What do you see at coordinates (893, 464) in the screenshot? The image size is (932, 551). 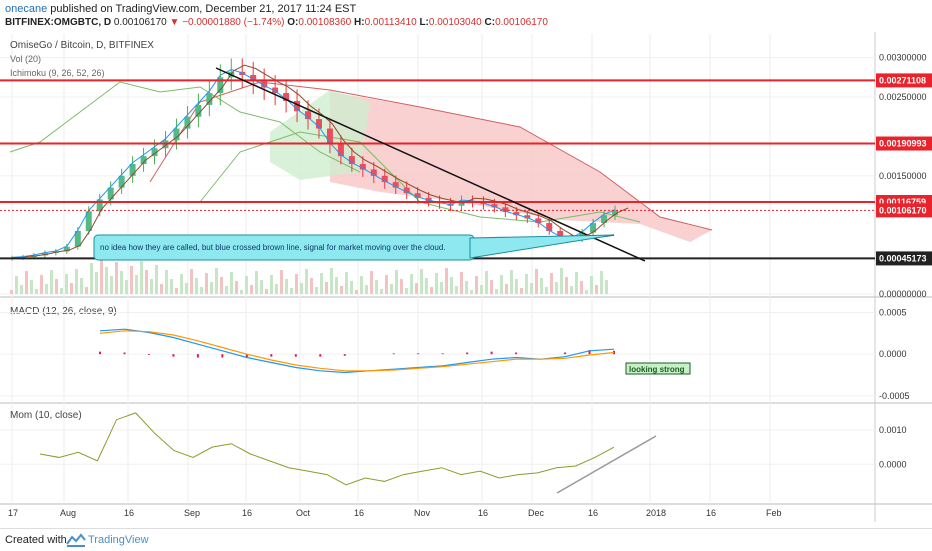 I see `y-tick-label: 0.0000` at bounding box center [893, 464].